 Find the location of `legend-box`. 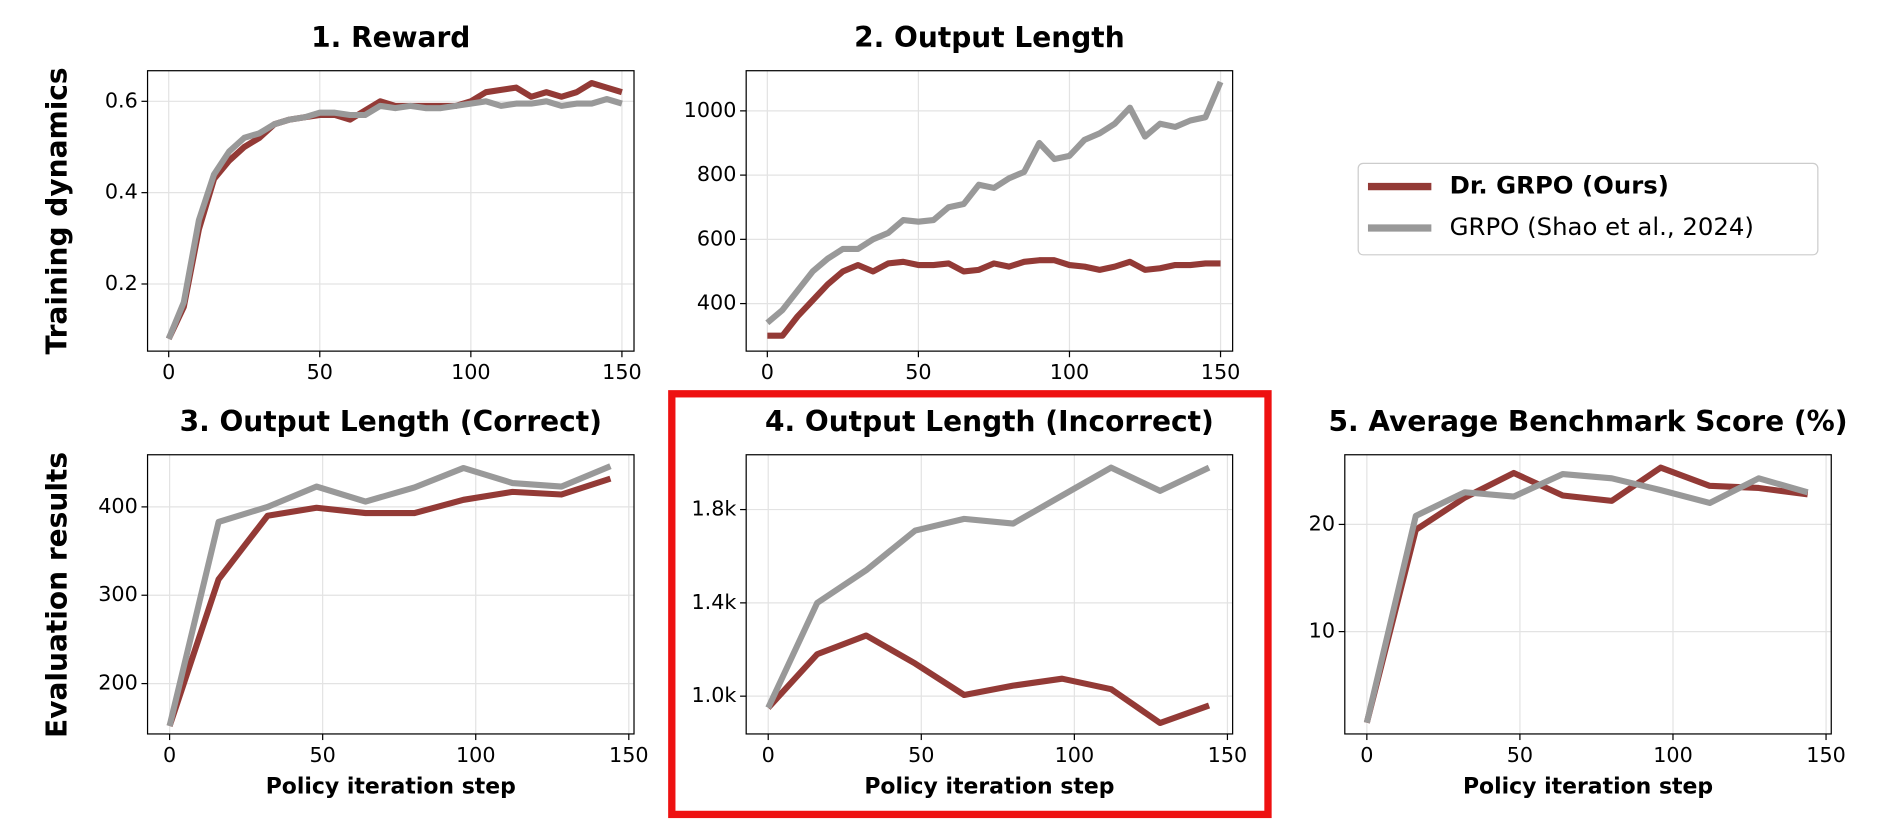

legend-box is located at coordinates (1588, 209).